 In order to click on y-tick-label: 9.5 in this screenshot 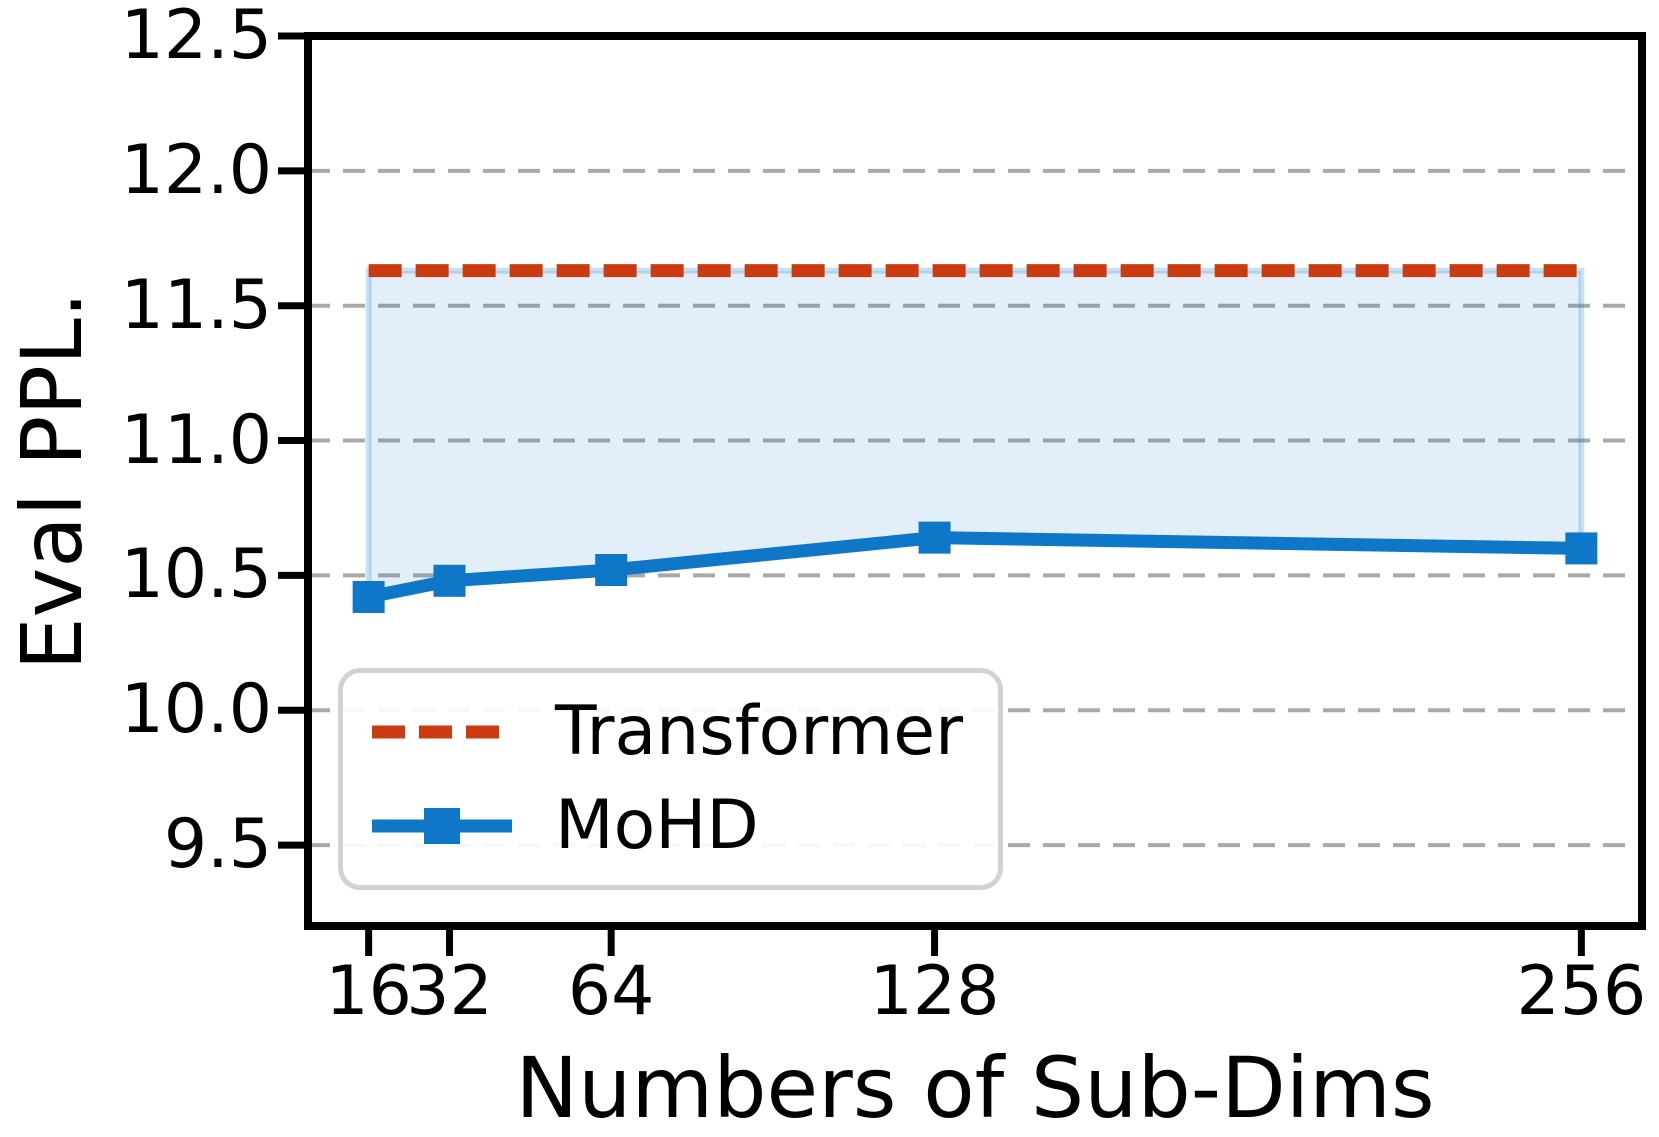, I will do `click(217, 845)`.